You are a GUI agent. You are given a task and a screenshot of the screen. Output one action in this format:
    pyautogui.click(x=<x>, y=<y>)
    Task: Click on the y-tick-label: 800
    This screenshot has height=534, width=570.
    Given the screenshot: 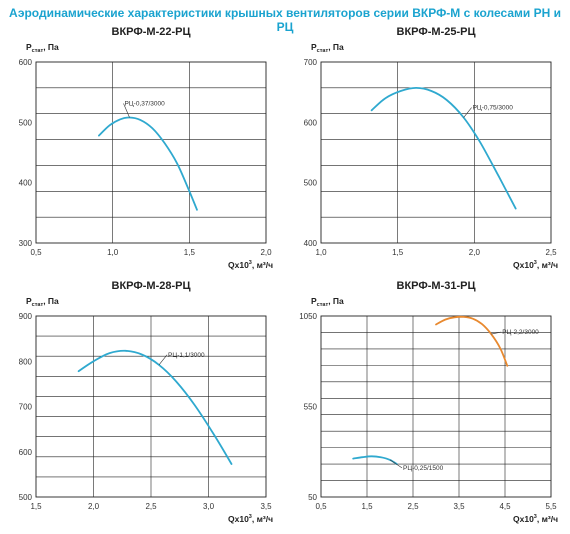 What is the action you would take?
    pyautogui.click(x=26, y=361)
    